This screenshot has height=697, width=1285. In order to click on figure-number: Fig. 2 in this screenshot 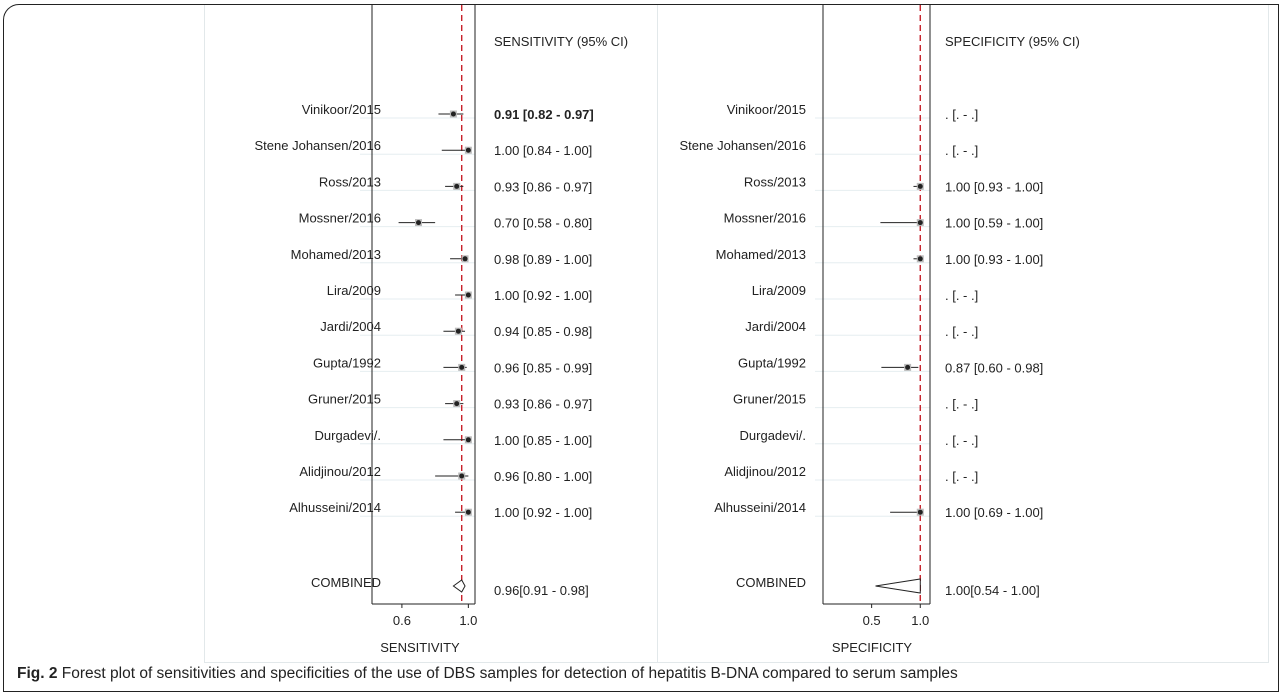, I will do `click(37, 673)`.